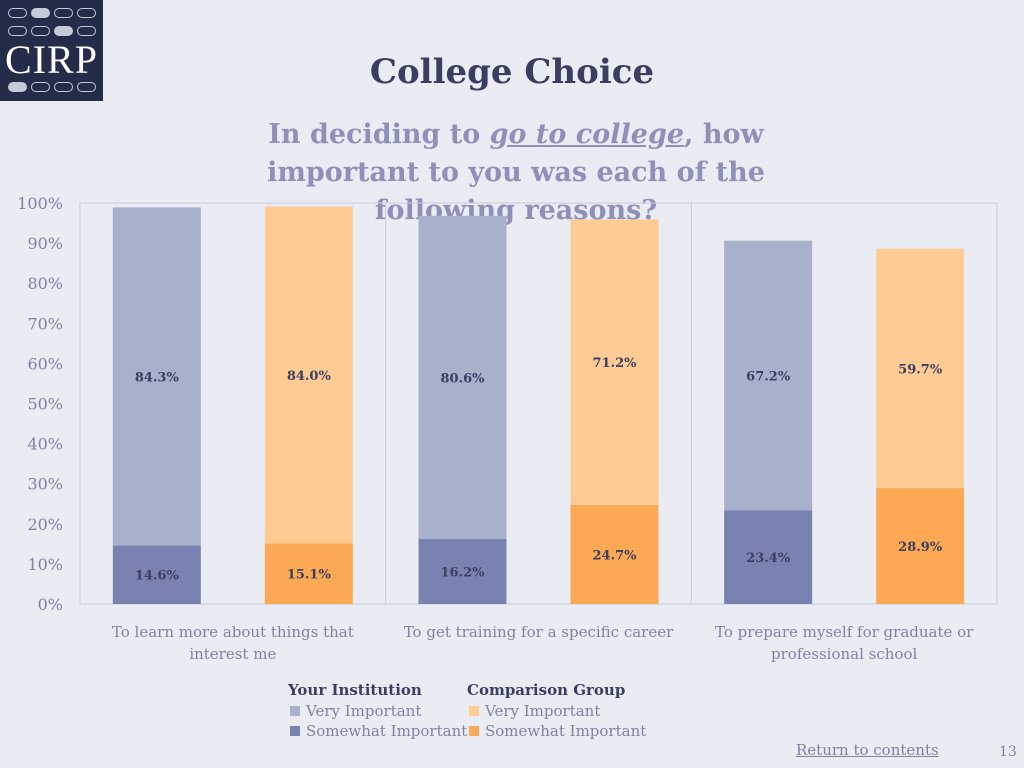  I want to click on y-tick-label: 20%, so click(45, 524).